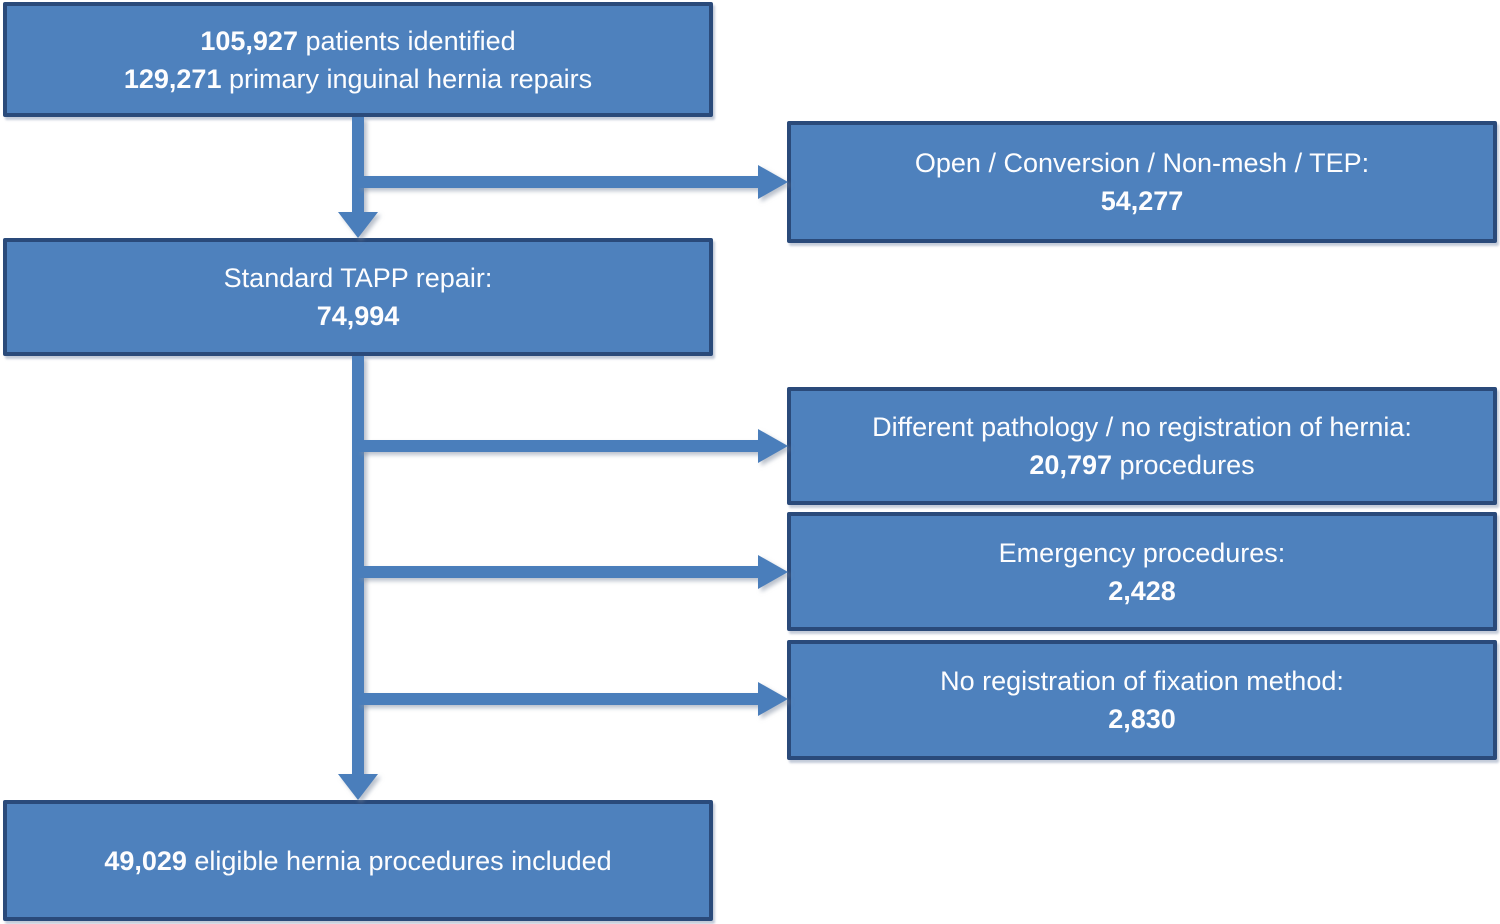 This screenshot has height=924, width=1500. Describe the element at coordinates (407, 78) in the screenshot. I see `repairs-label: primary inguinal hernia repairs` at that location.